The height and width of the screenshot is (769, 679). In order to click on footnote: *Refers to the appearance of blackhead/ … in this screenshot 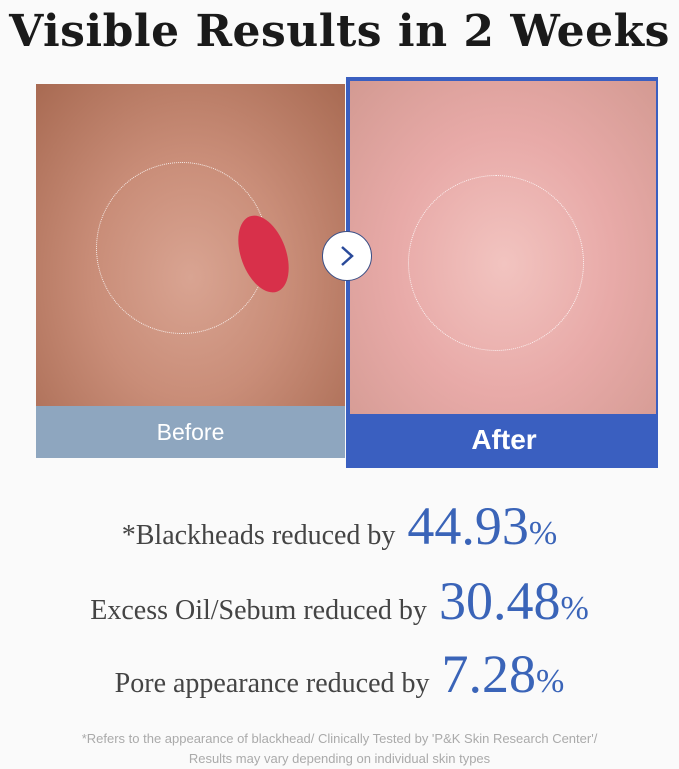, I will do `click(339, 749)`.